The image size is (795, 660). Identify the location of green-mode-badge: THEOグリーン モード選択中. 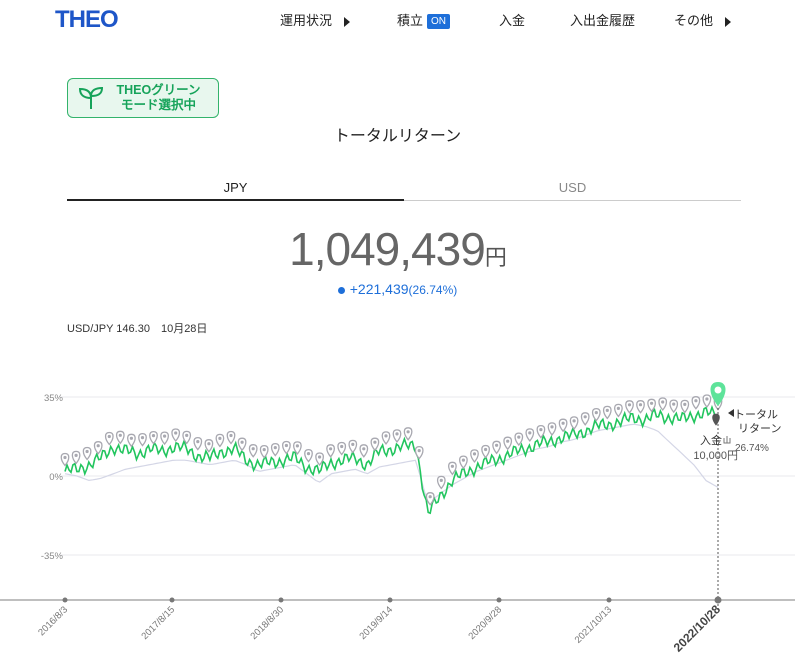
(143, 98).